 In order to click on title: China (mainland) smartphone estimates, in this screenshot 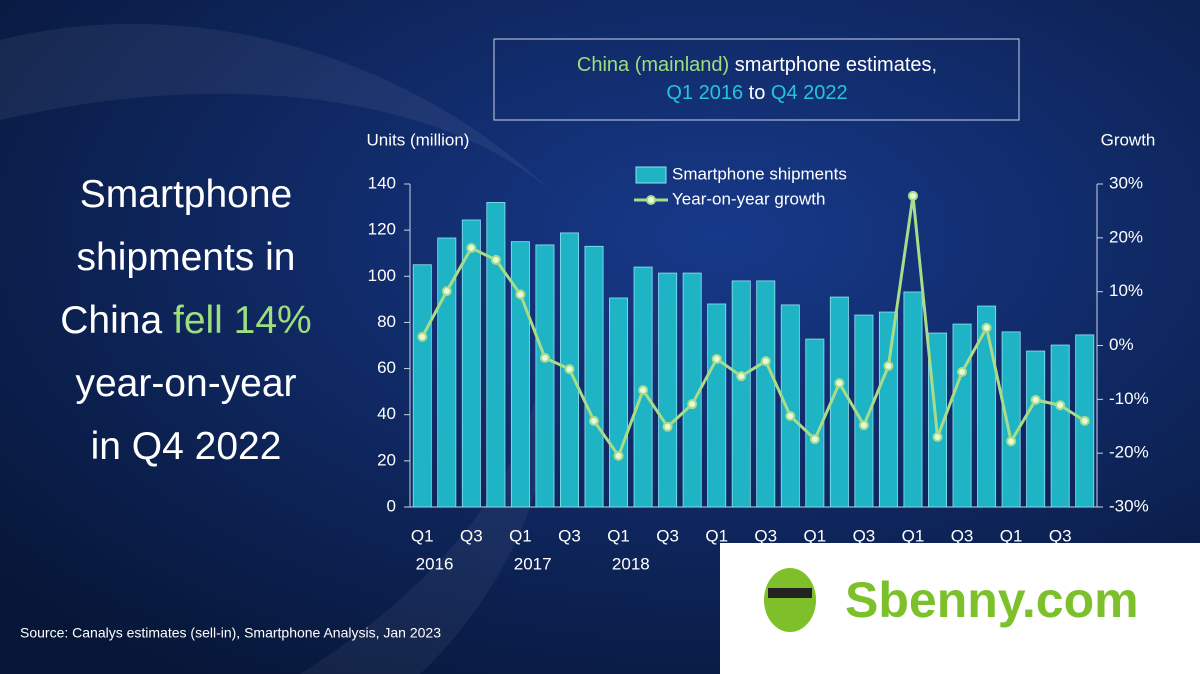, I will do `click(757, 65)`.